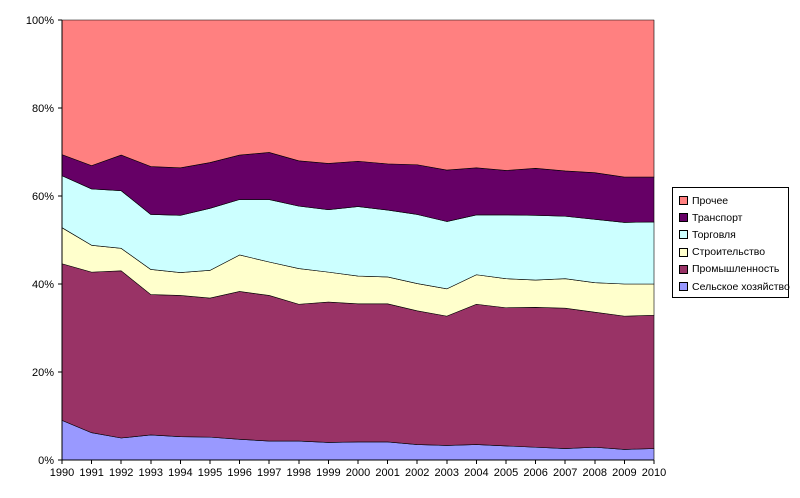 The width and height of the screenshot is (800, 498). What do you see at coordinates (151, 473) in the screenshot?
I see `x-tick-label: 1993` at bounding box center [151, 473].